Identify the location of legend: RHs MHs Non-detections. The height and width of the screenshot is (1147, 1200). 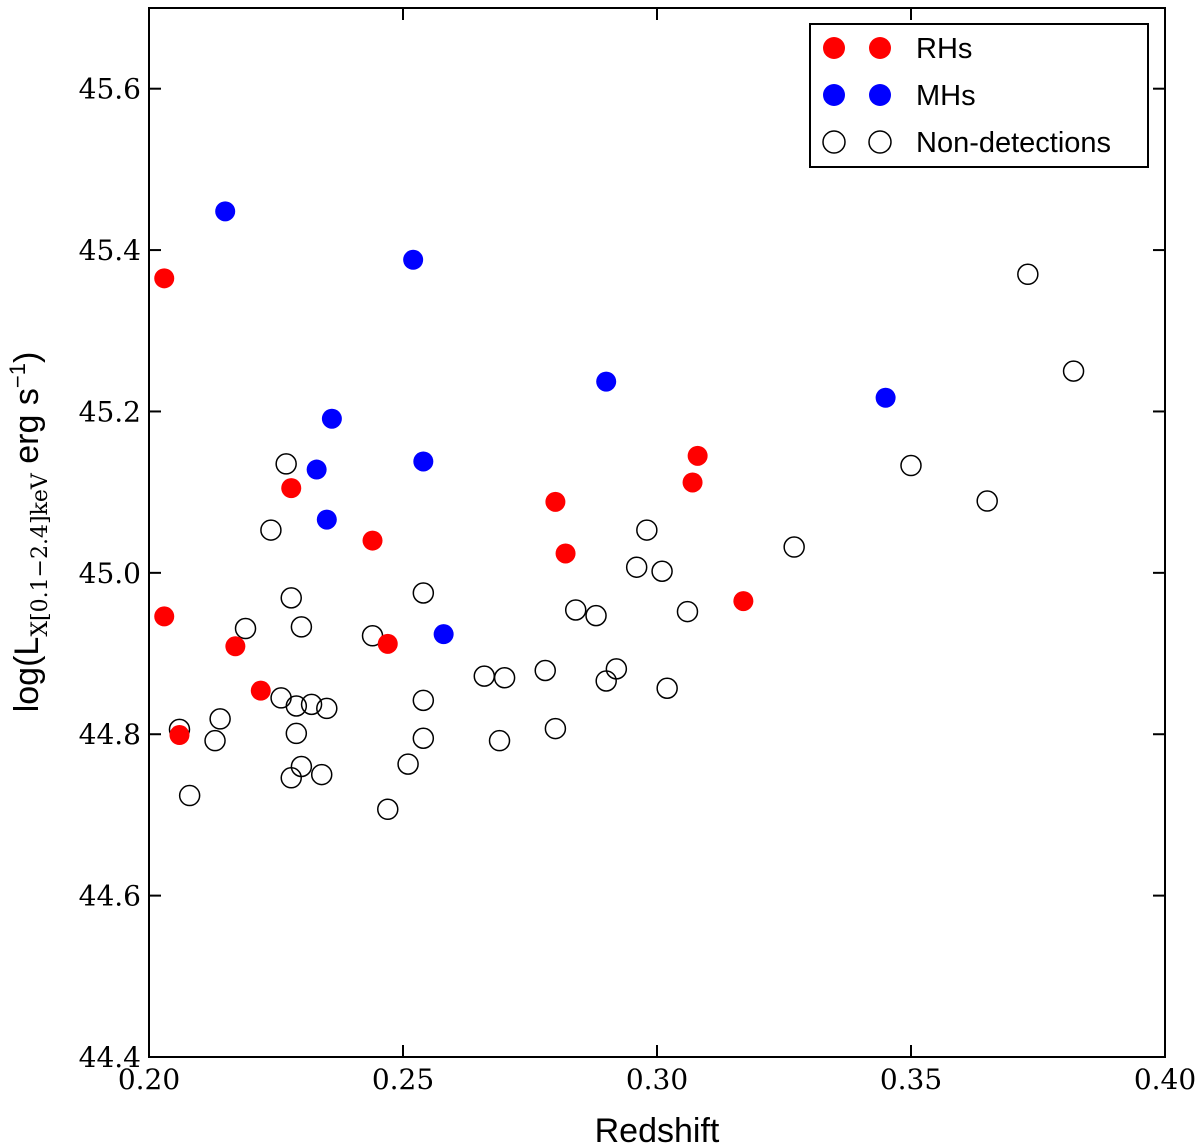
(979, 95).